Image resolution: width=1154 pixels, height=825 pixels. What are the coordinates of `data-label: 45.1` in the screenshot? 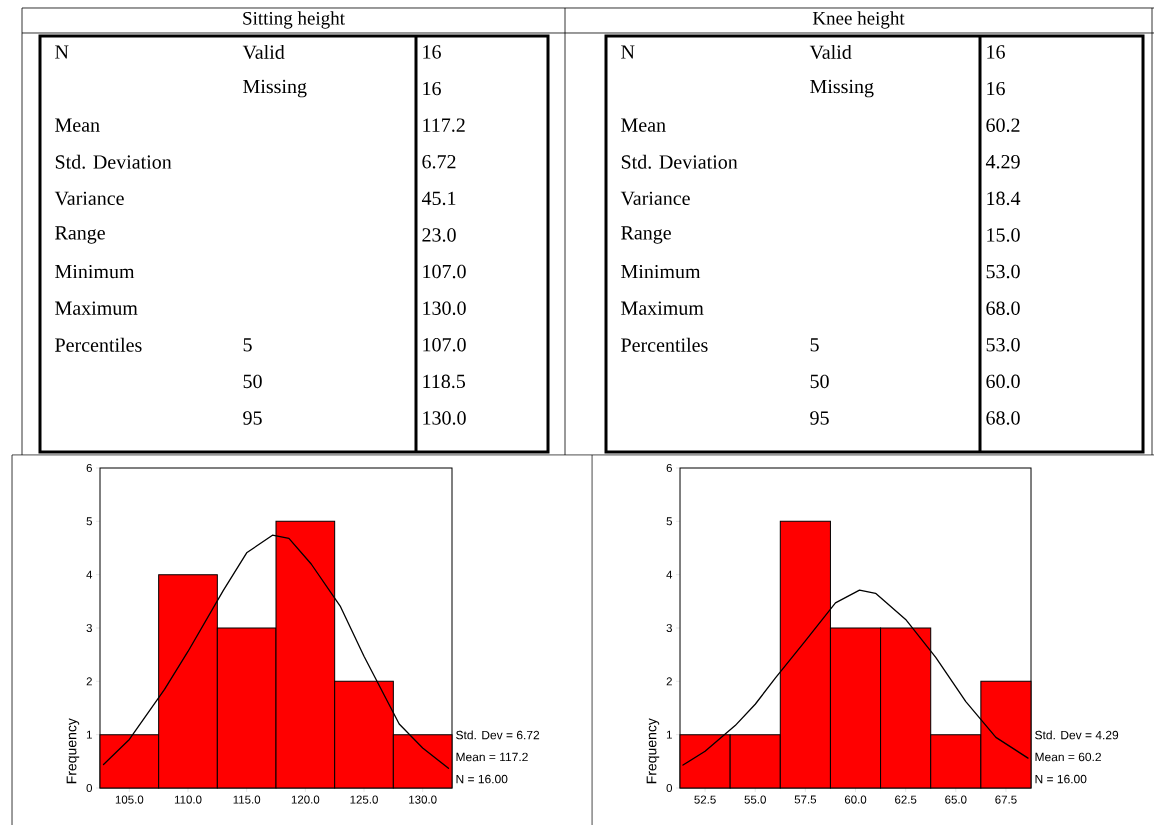 It's located at (438, 198).